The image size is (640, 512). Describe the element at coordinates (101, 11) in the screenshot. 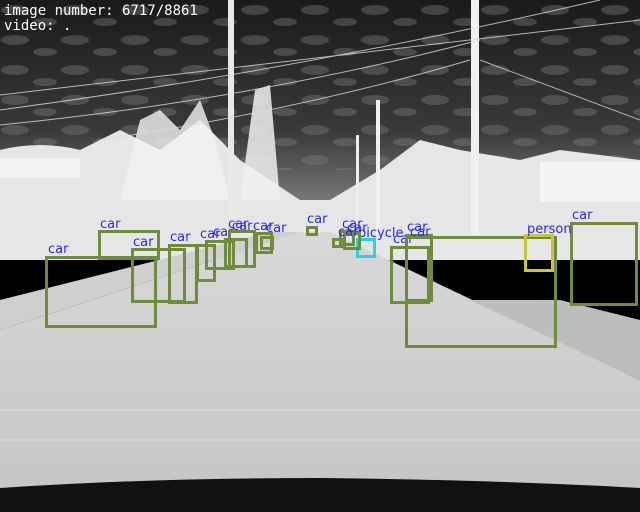

I see `image-number-readout: image number: 6717/8861` at that location.